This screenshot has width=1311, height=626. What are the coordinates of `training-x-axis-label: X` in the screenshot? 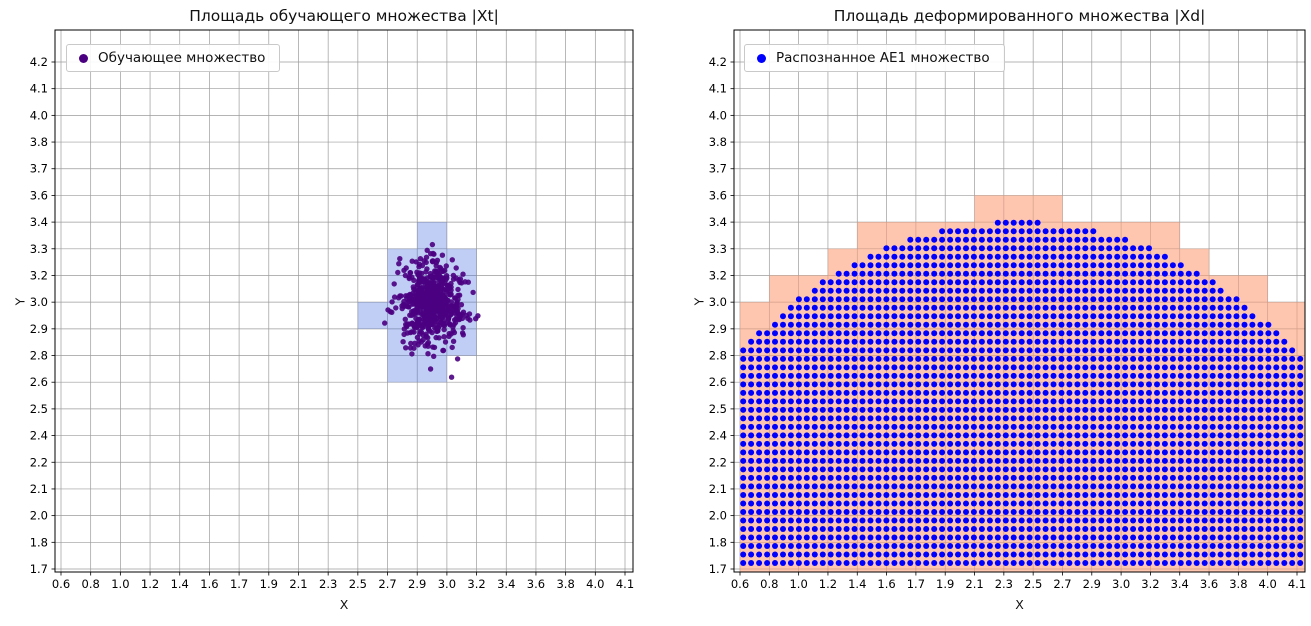 It's located at (344, 604).